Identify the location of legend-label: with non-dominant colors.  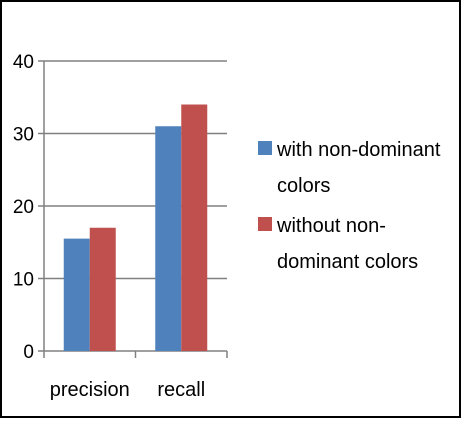
(358, 168).